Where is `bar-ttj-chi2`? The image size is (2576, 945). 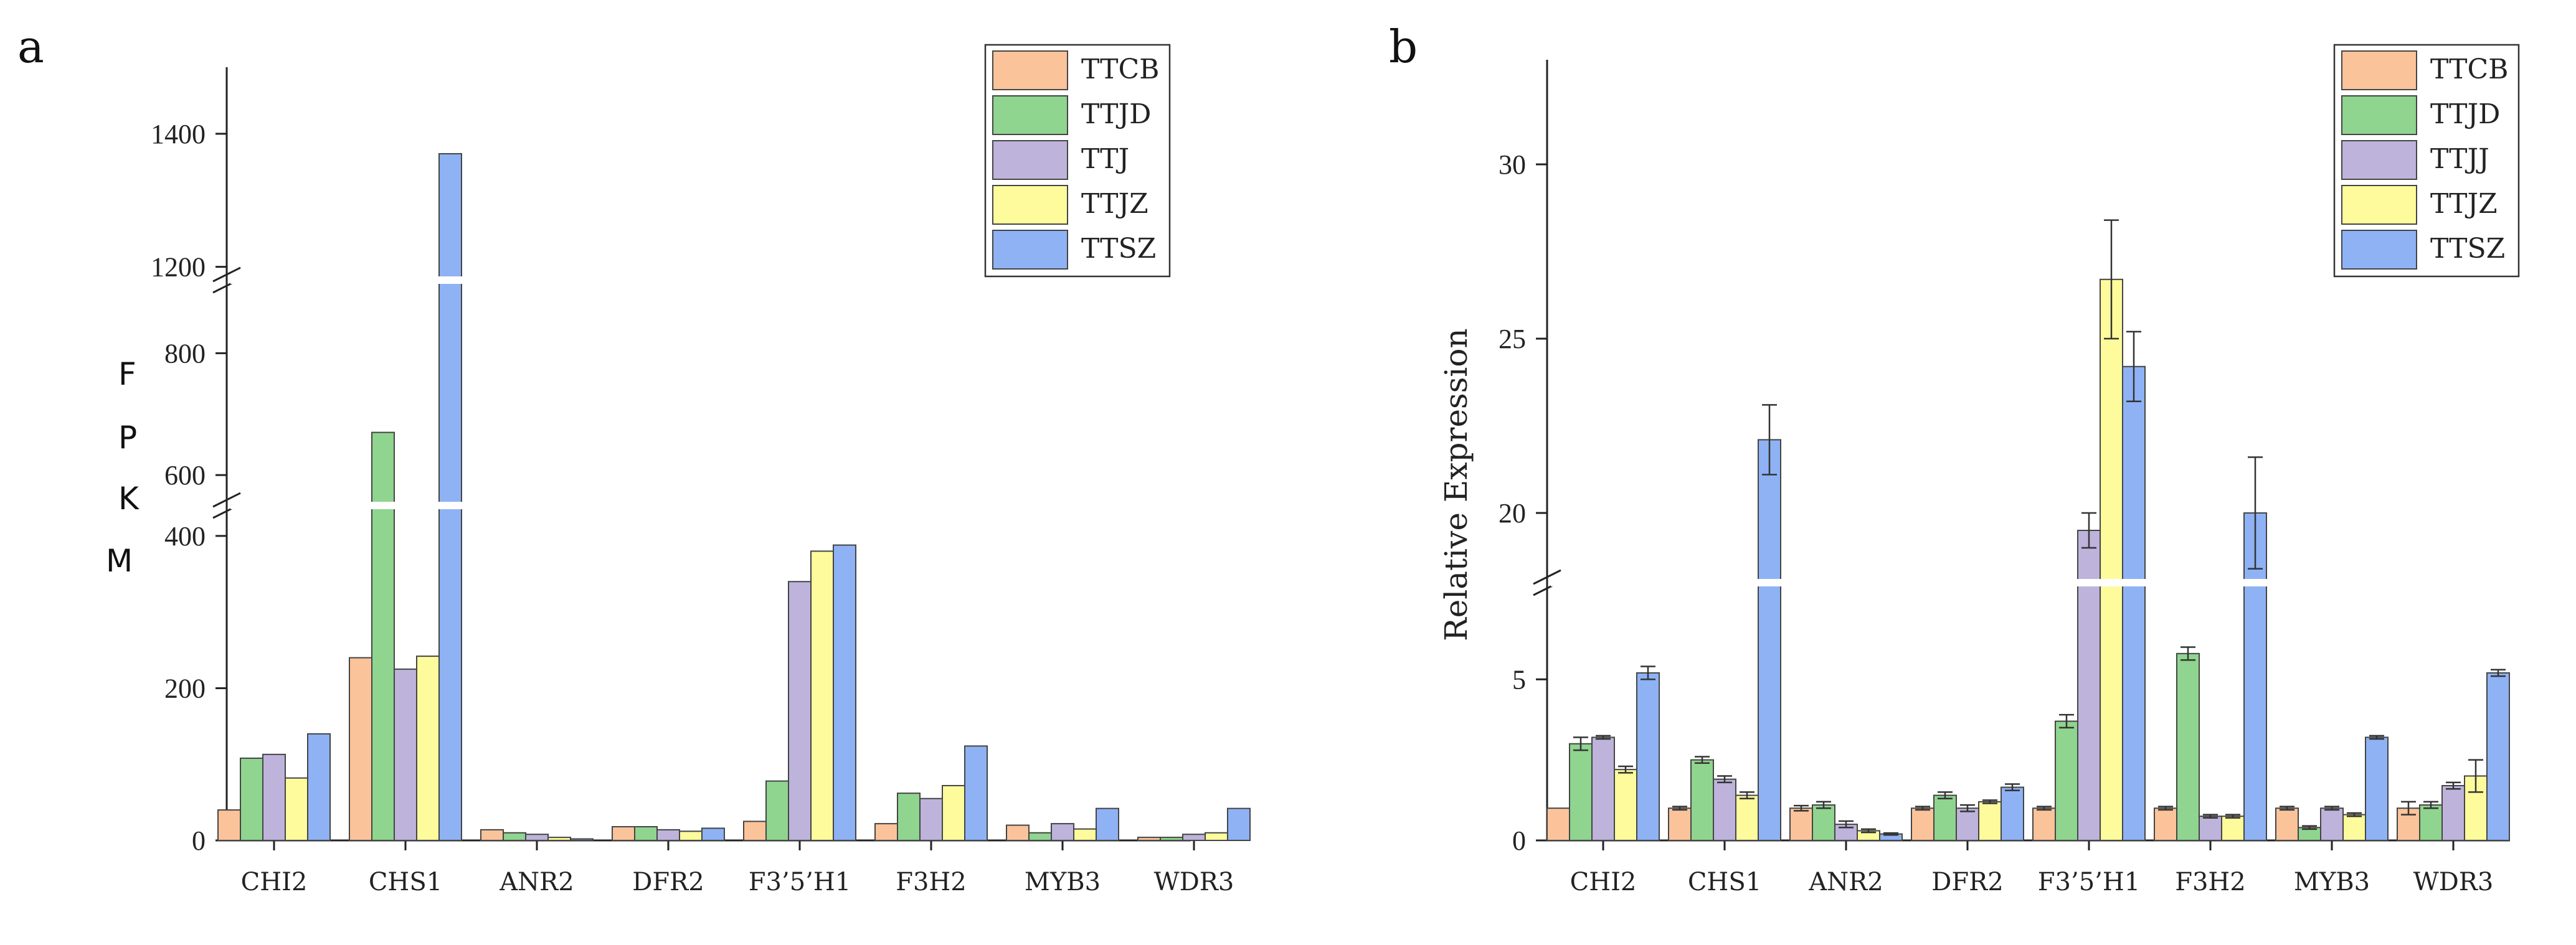 bar-ttj-chi2 is located at coordinates (274, 797).